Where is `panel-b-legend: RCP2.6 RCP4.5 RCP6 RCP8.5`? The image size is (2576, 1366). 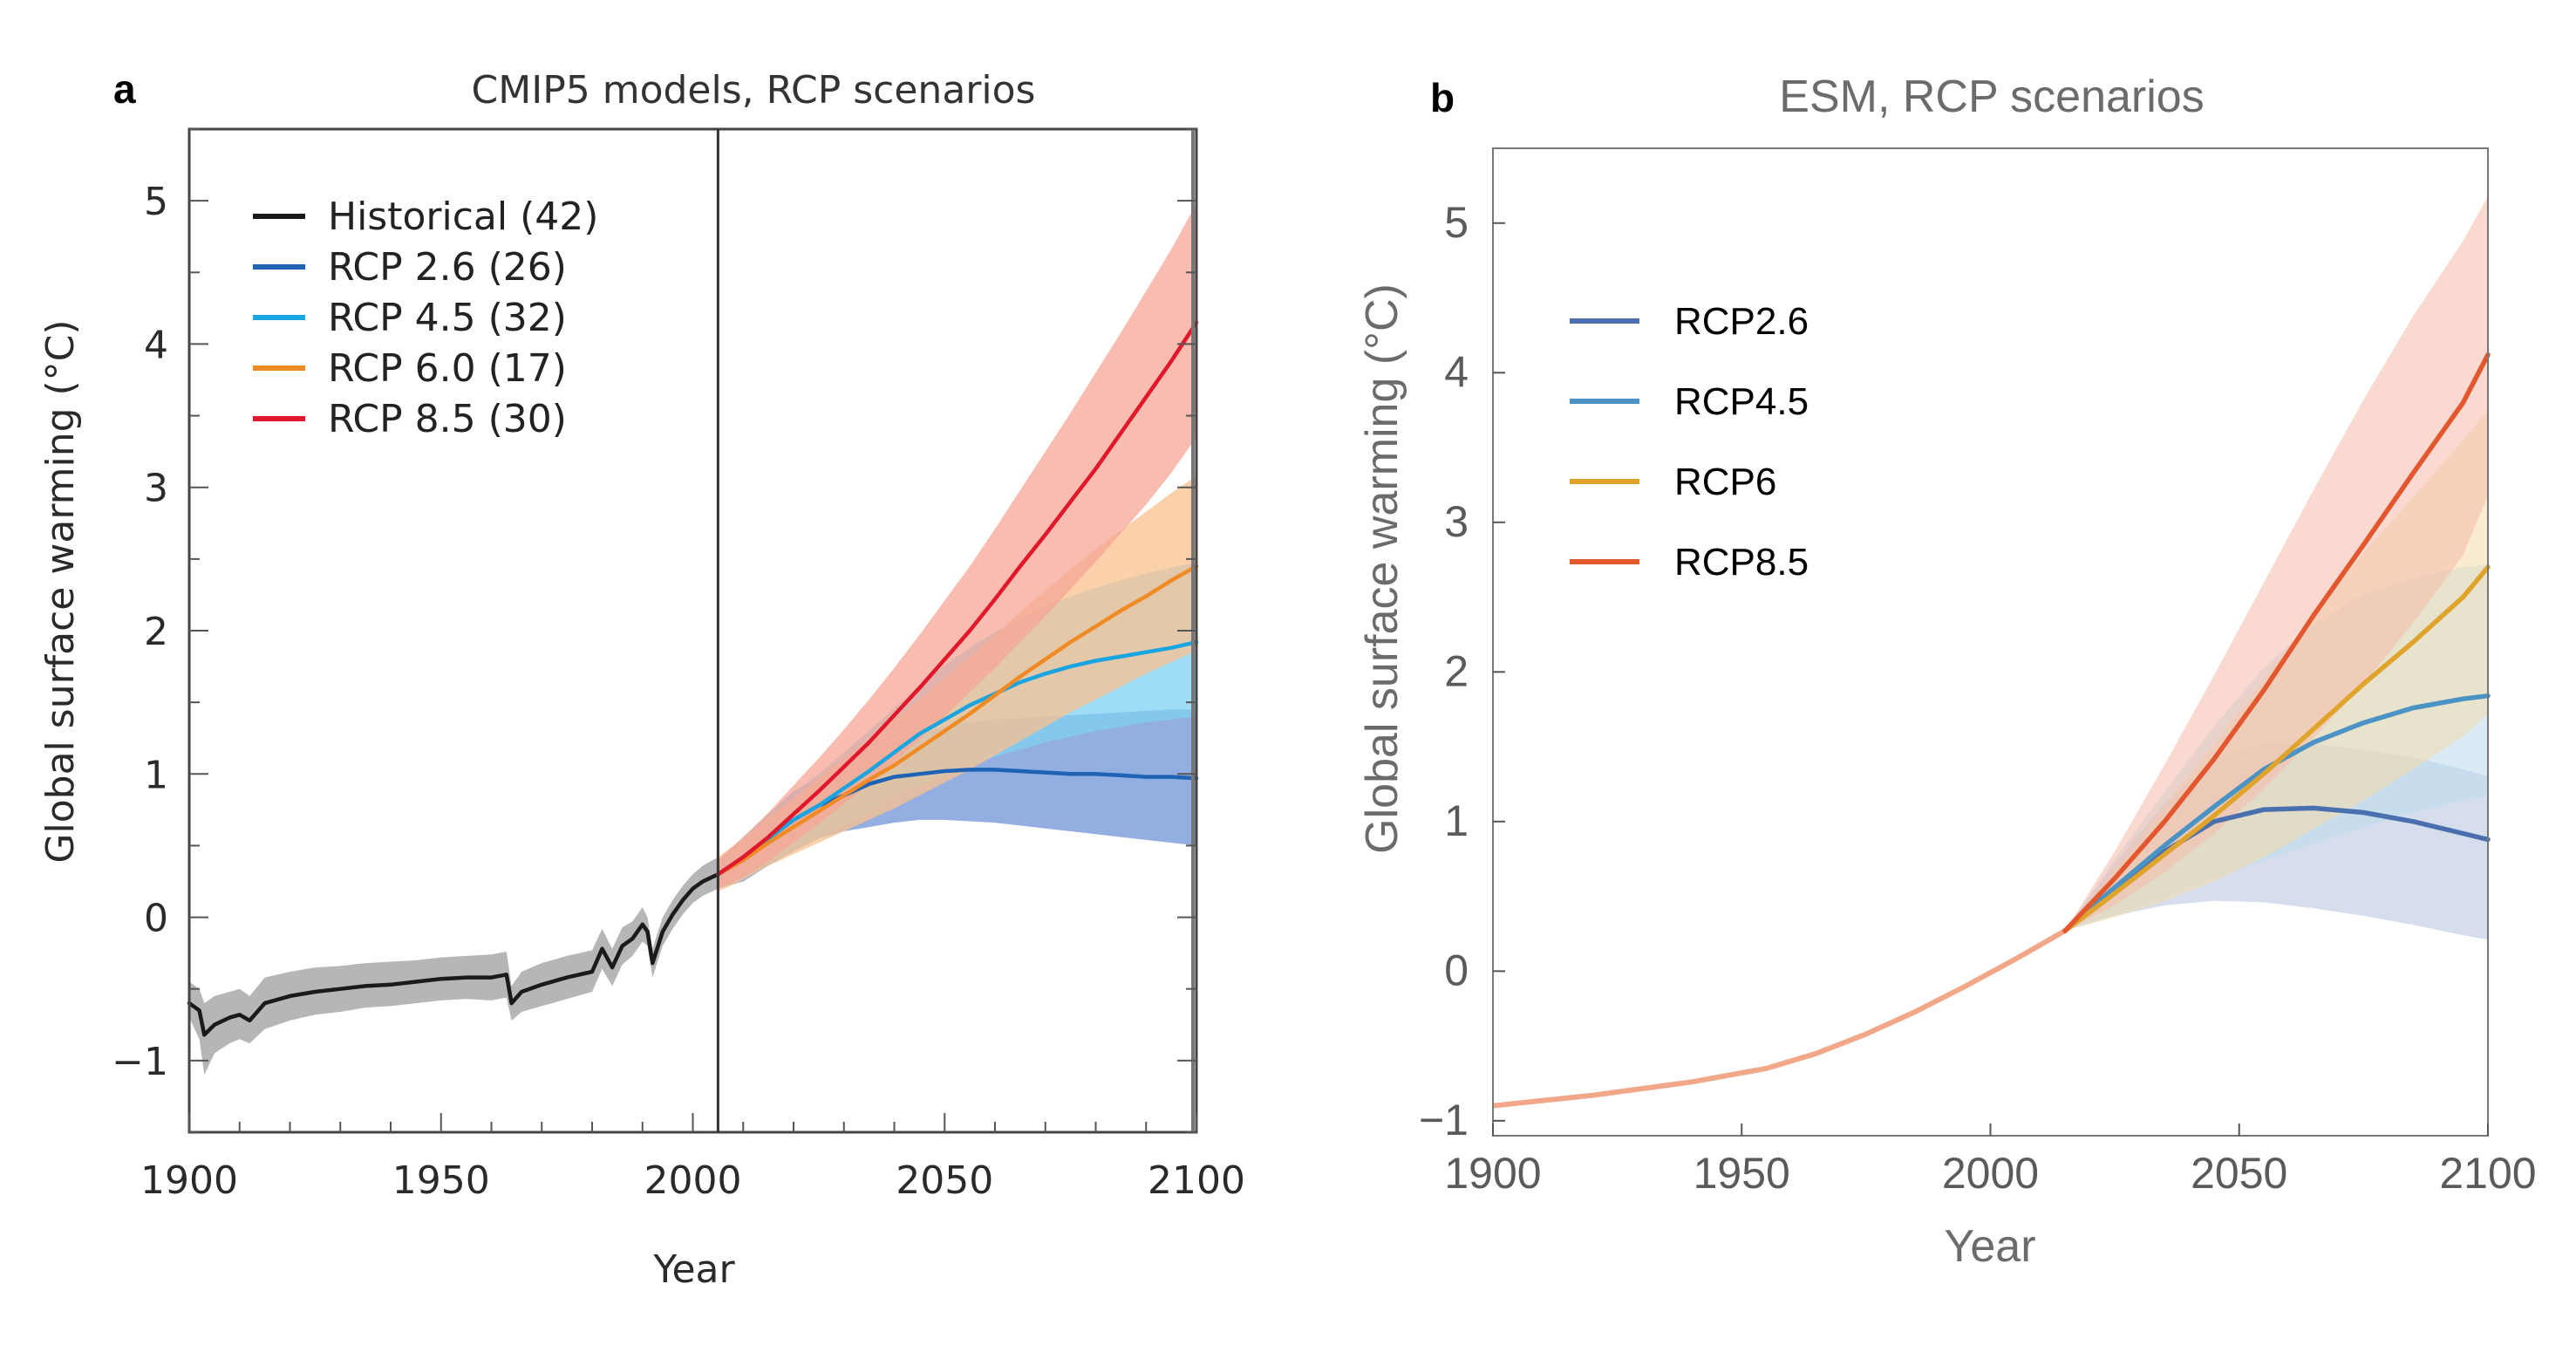 panel-b-legend: RCP2.6 RCP4.5 RCP6 RCP8.5 is located at coordinates (1690, 442).